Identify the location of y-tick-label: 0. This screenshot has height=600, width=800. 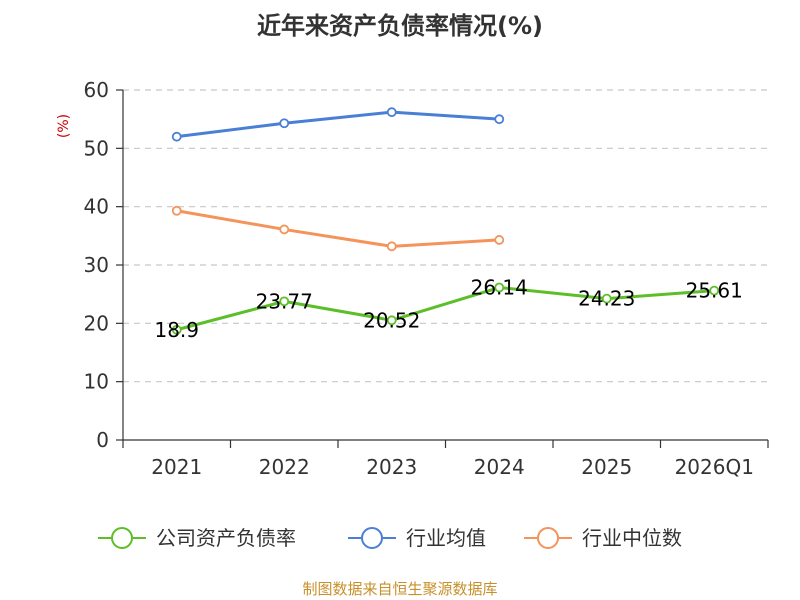
(102, 440).